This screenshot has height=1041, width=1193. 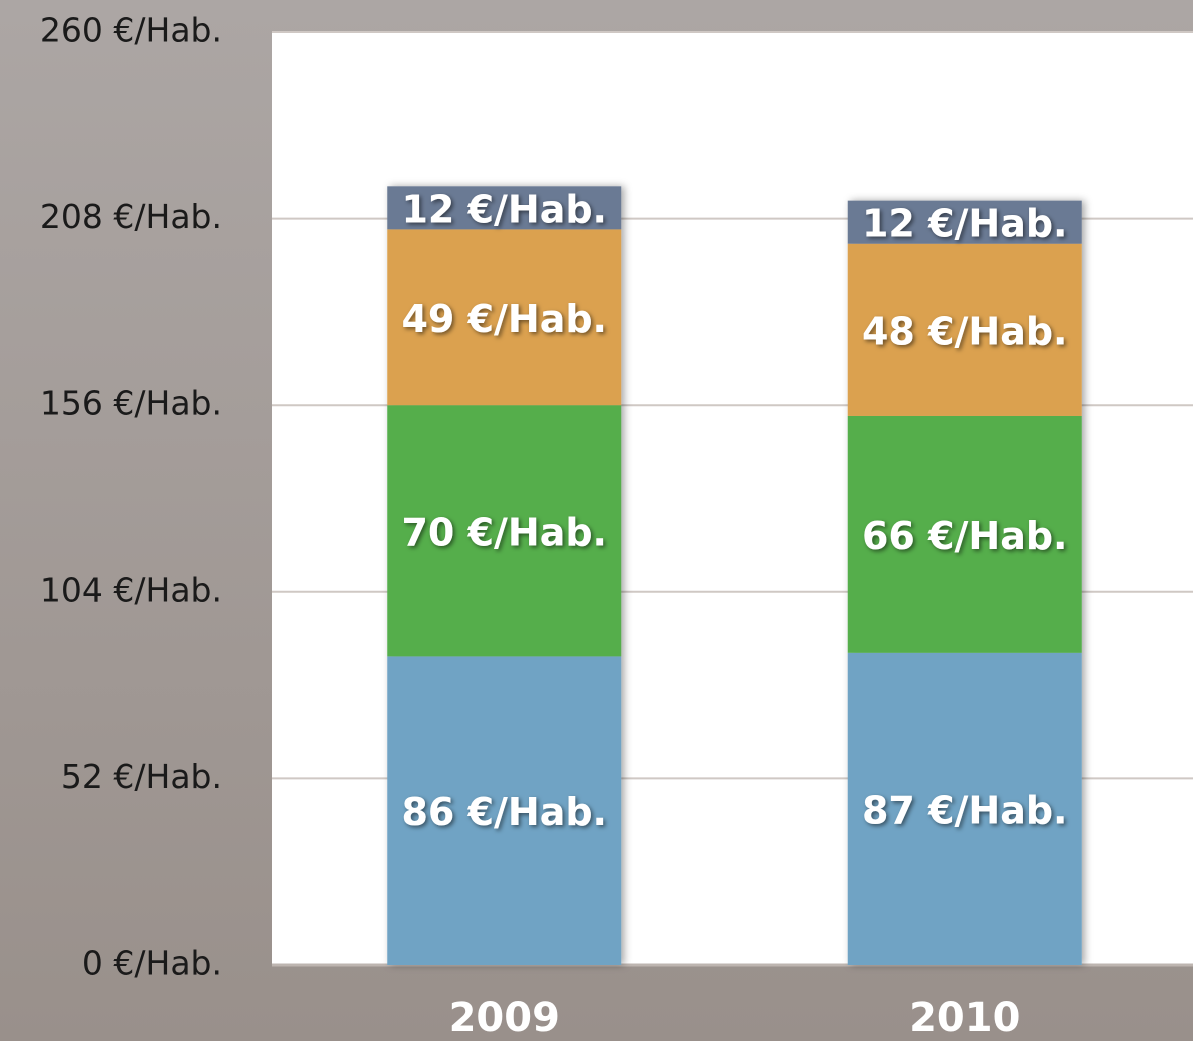 What do you see at coordinates (131, 216) in the screenshot?
I see `y-tick-label: 208 €/Hab.` at bounding box center [131, 216].